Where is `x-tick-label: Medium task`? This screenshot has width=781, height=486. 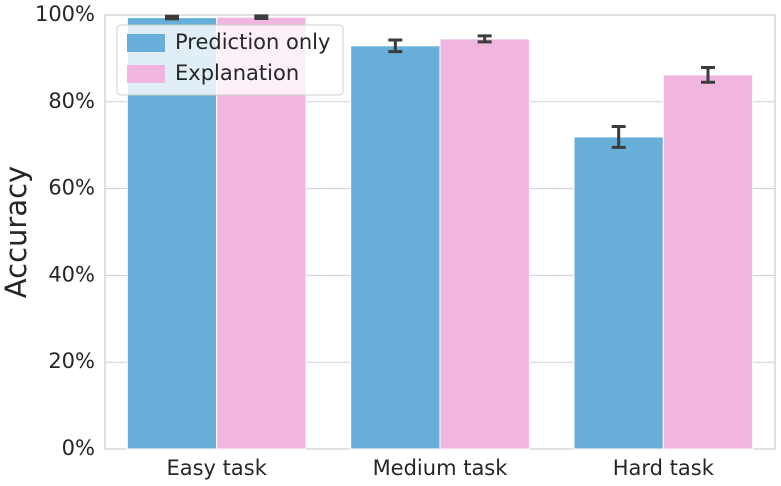 x-tick-label: Medium task is located at coordinates (441, 468).